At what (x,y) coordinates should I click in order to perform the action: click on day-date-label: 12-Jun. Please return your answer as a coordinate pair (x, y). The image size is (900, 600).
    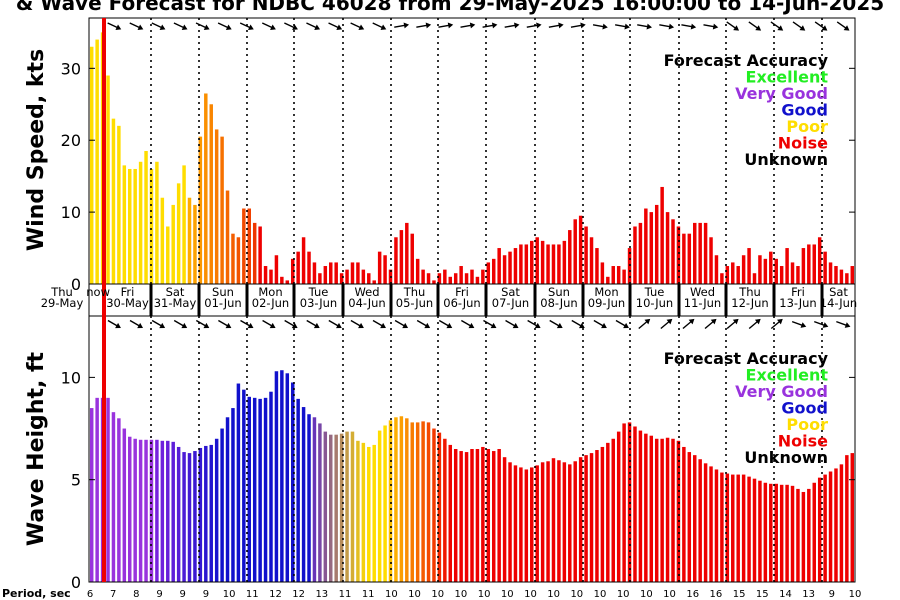
    Looking at the image, I should click on (749, 303).